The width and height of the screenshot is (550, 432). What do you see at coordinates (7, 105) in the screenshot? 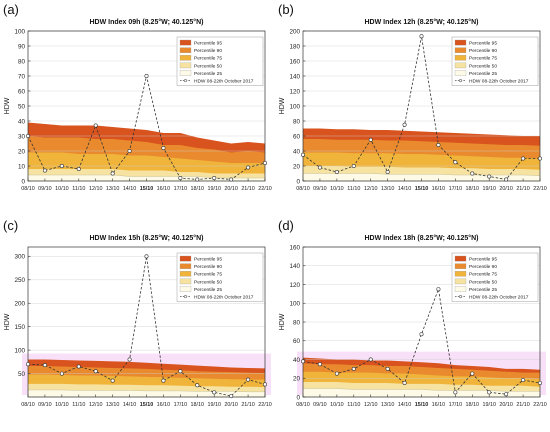
I see `y-axis-label: HDW` at bounding box center [7, 105].